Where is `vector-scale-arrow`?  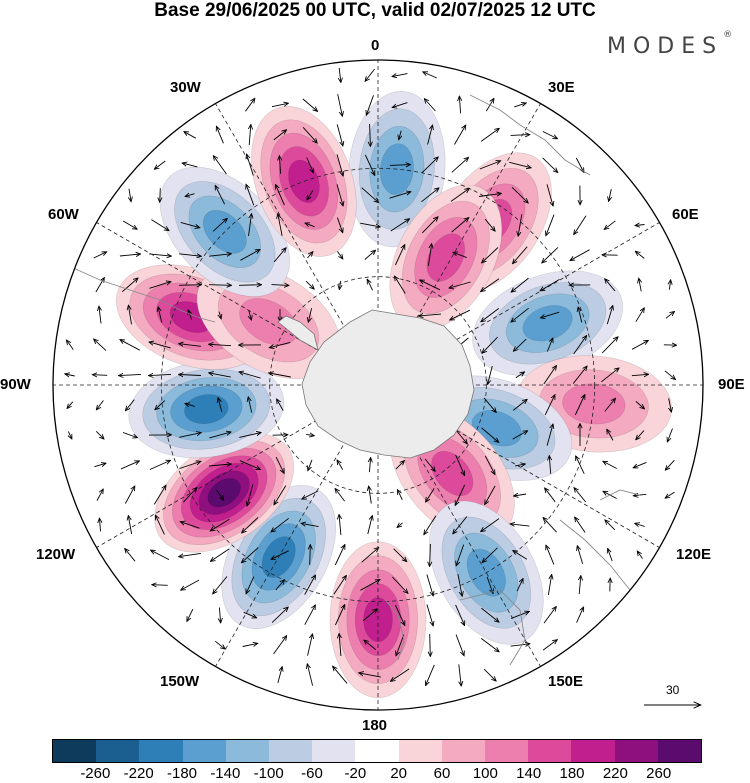 vector-scale-arrow is located at coordinates (677, 705).